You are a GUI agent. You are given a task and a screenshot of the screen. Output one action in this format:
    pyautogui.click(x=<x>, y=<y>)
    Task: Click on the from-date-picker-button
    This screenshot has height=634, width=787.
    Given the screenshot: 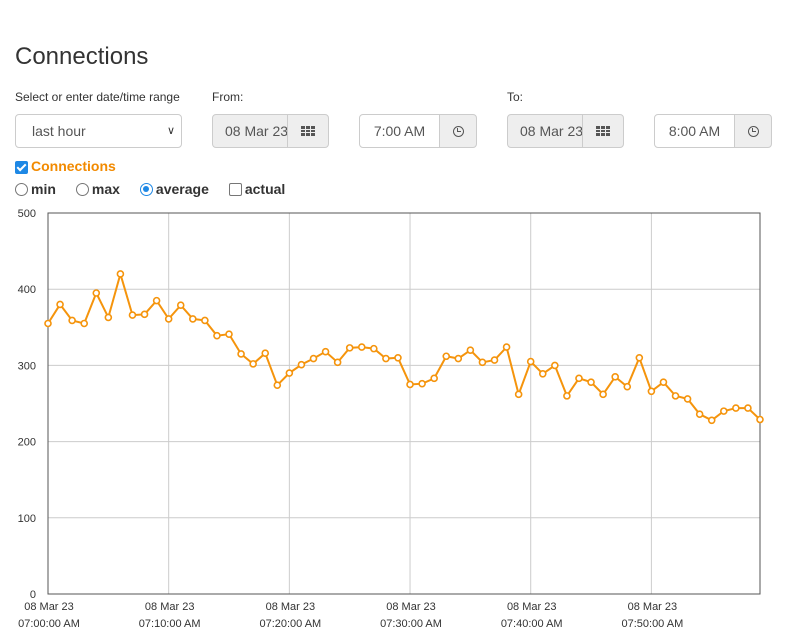 What is the action you would take?
    pyautogui.click(x=308, y=131)
    